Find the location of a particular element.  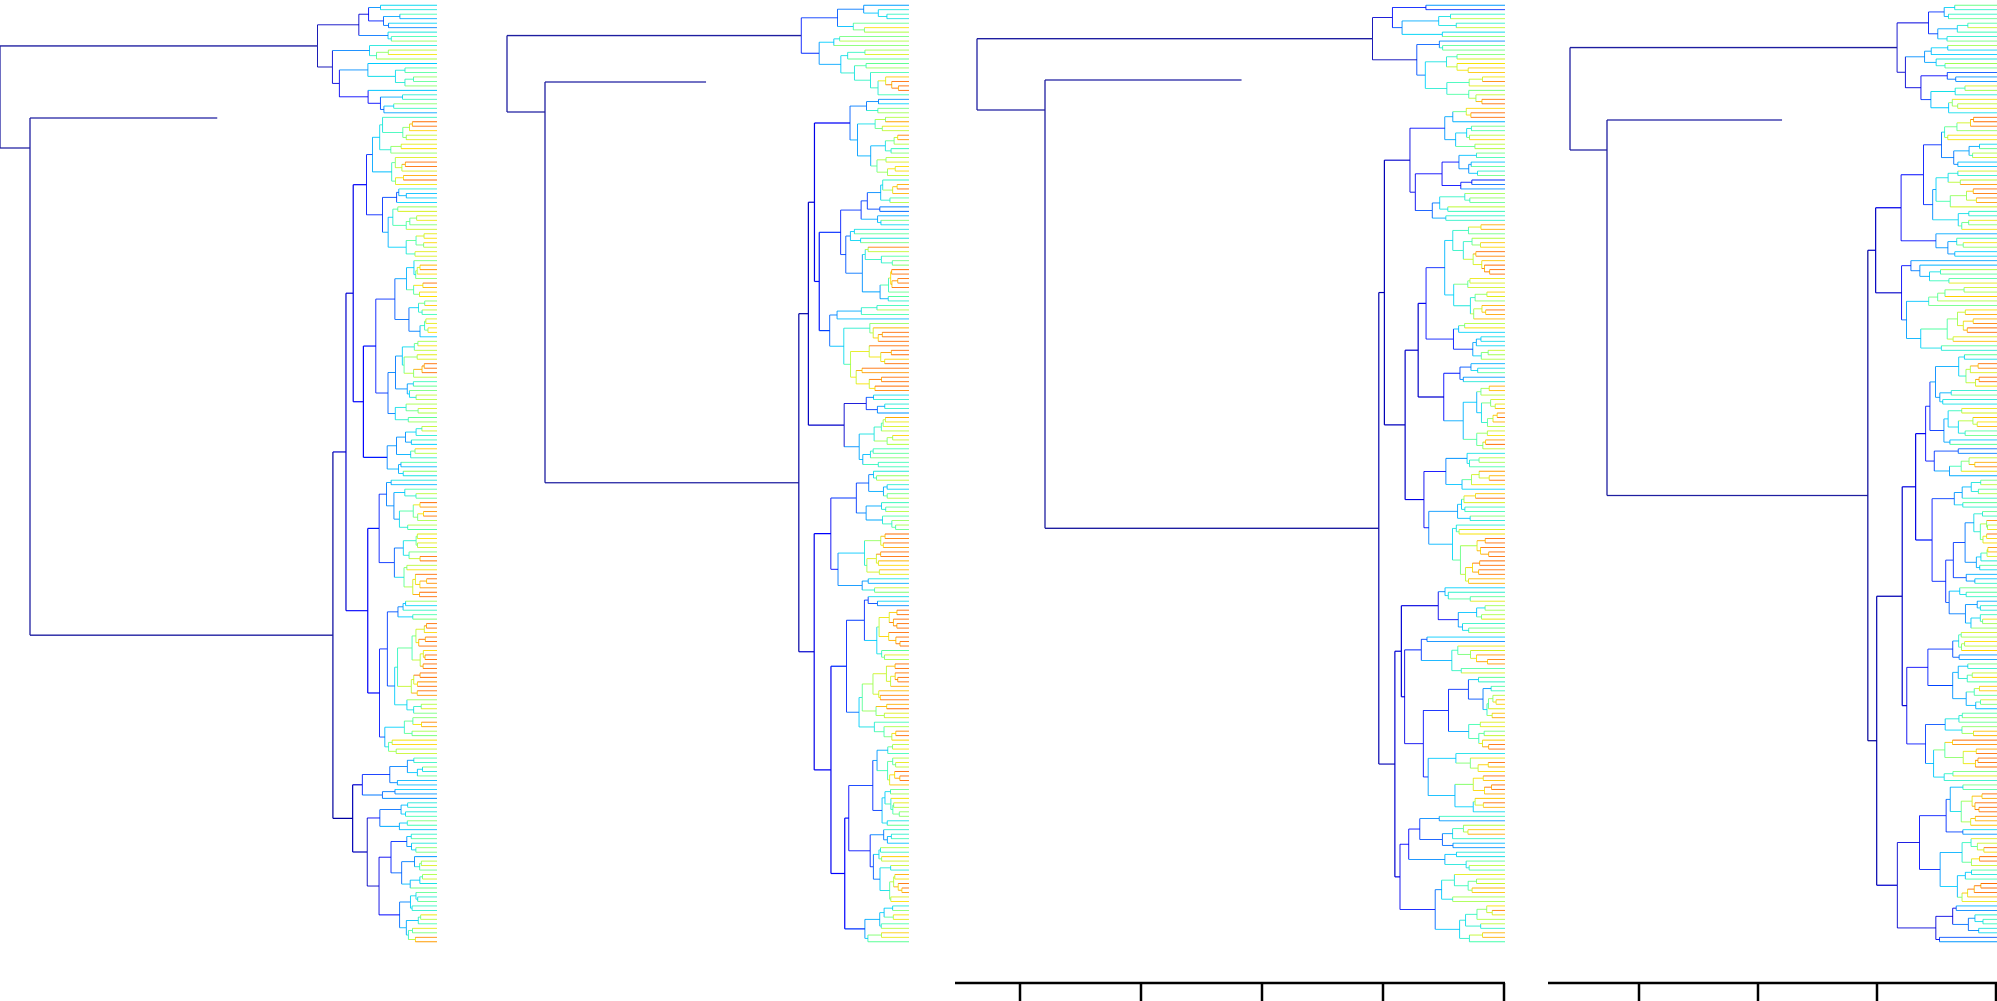

tree-d-scale-axis is located at coordinates (1772, 991).